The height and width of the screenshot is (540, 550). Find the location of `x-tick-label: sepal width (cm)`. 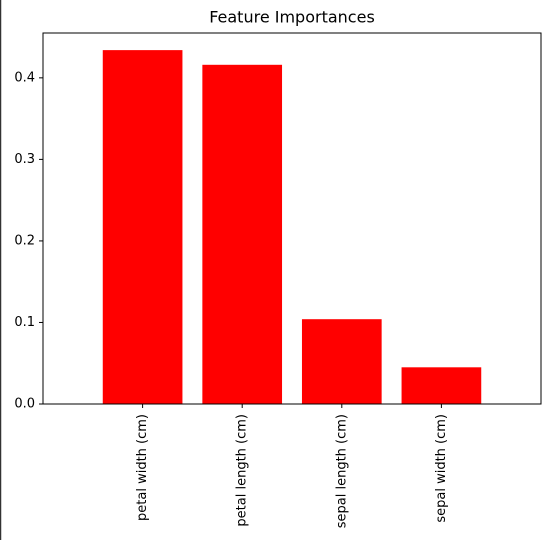

x-tick-label: sepal width (cm) is located at coordinates (441, 468).